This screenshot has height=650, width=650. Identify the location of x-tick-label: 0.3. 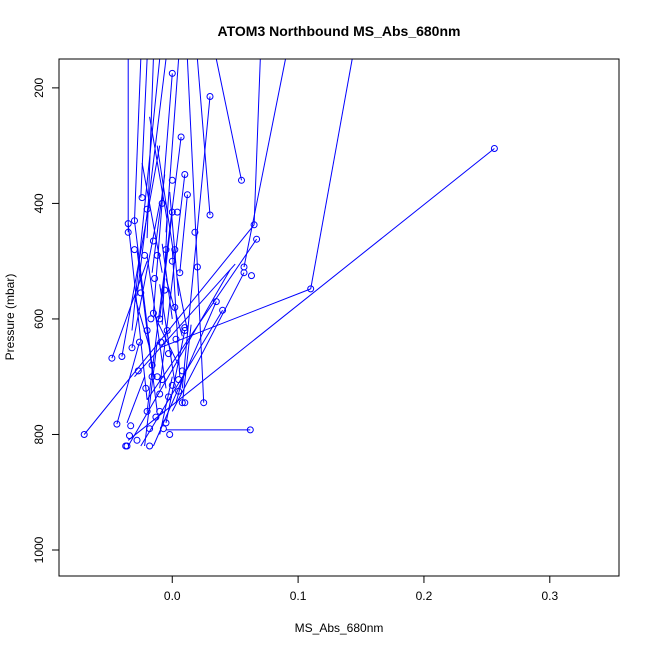
(549, 596).